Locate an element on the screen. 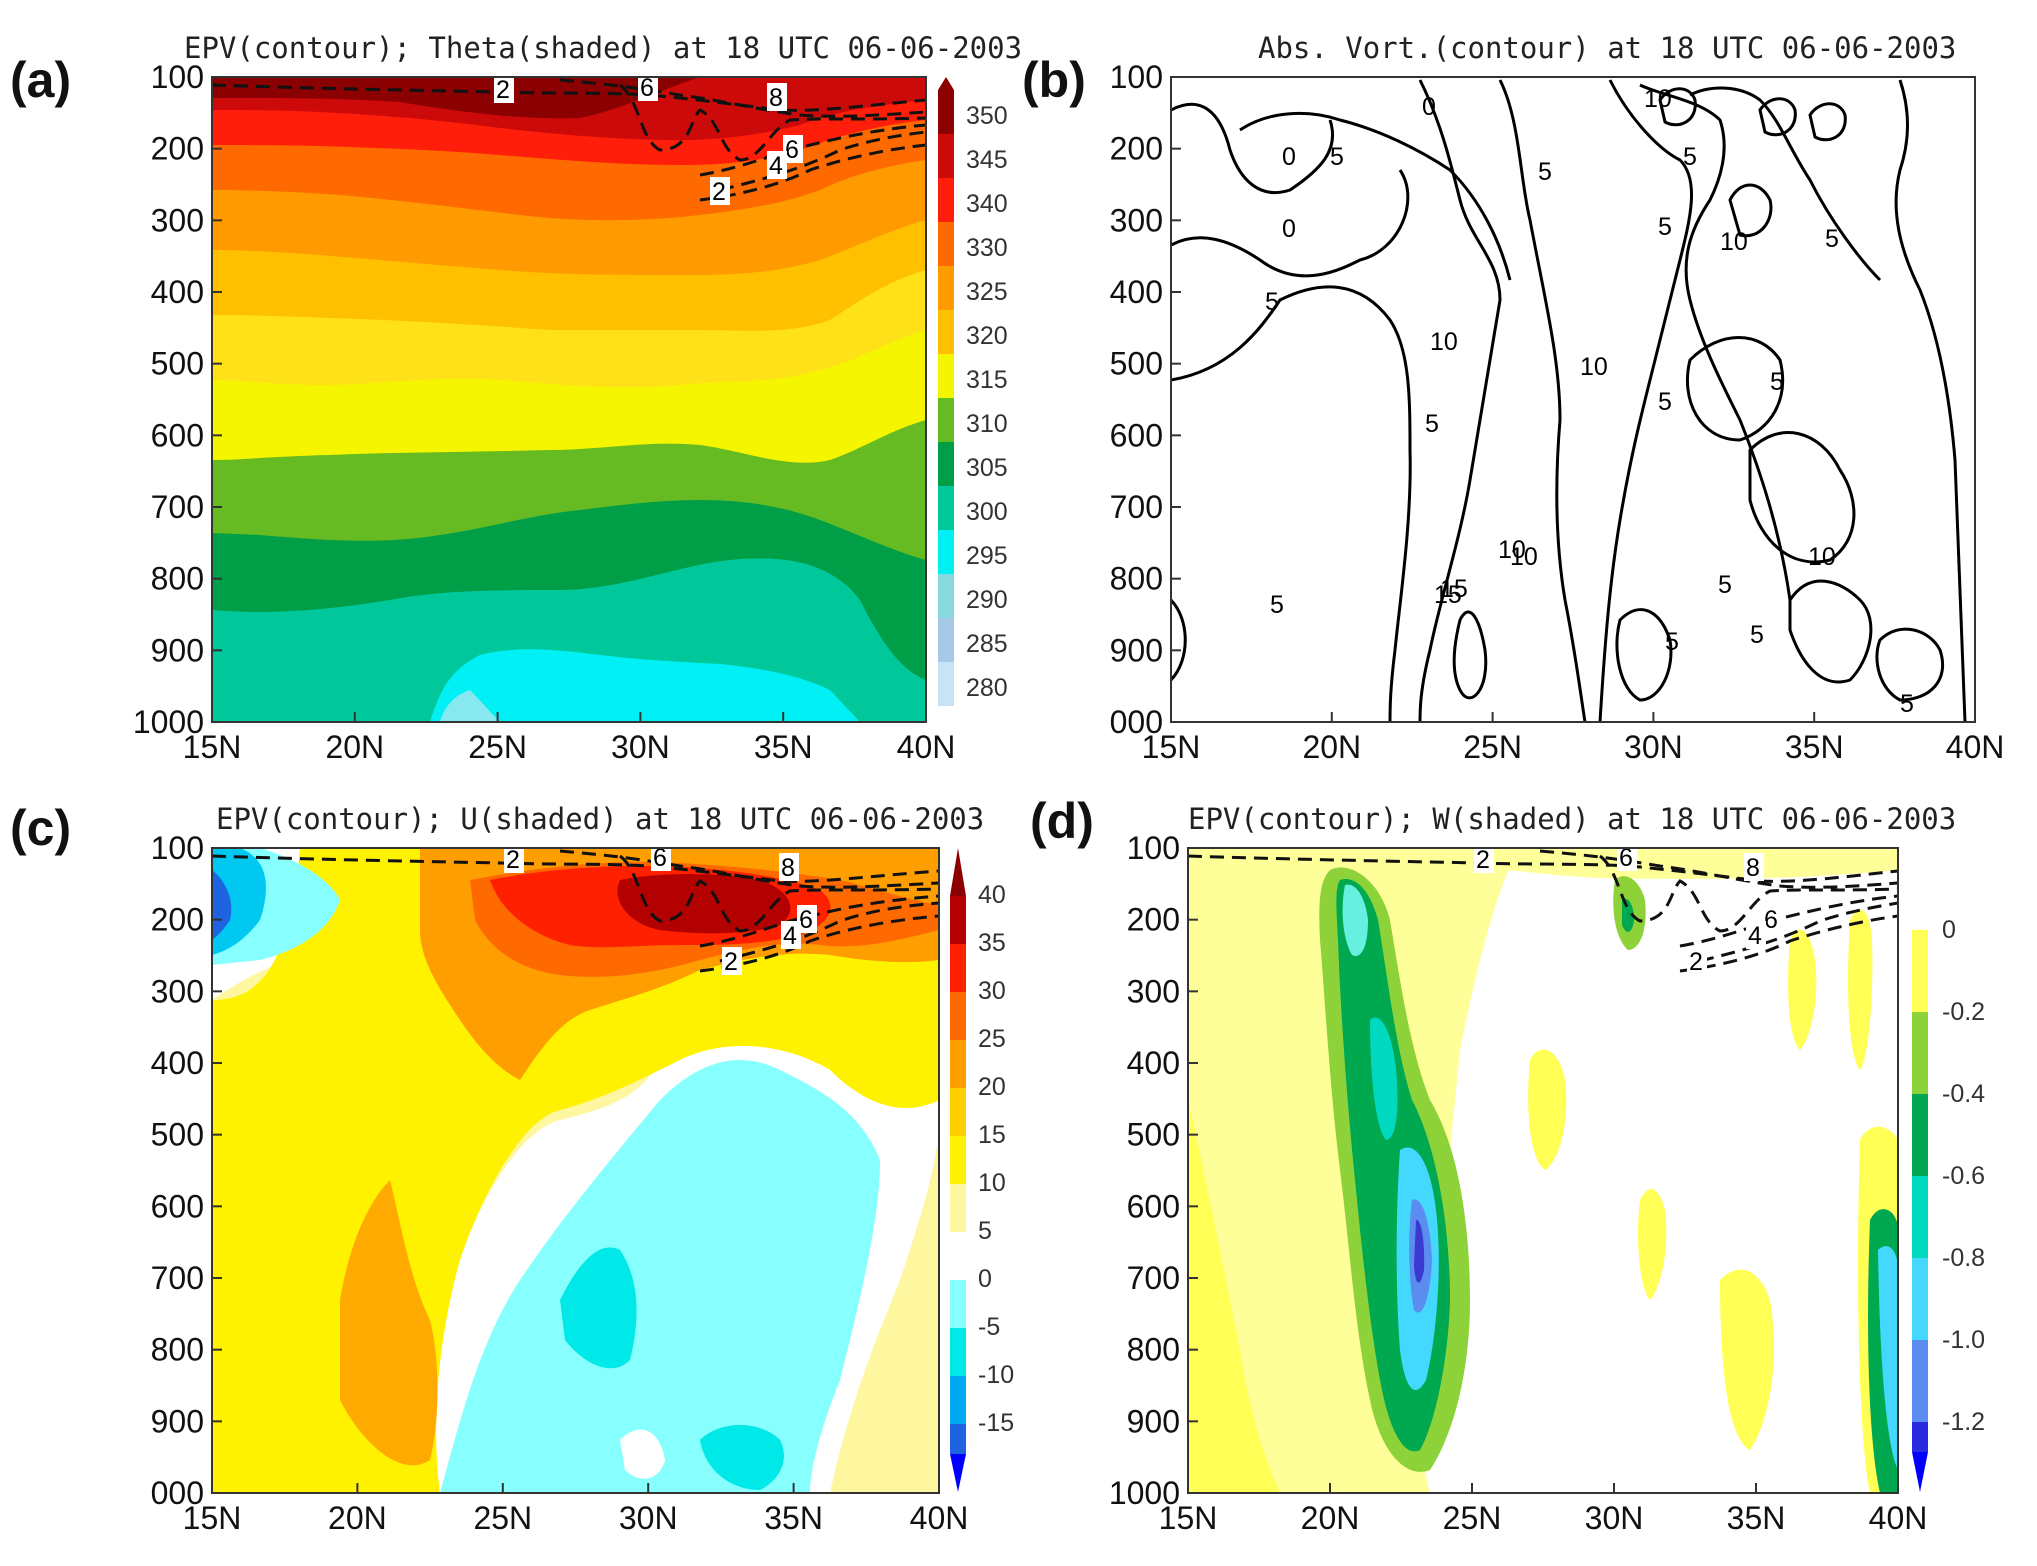 This screenshot has height=1566, width=2037. panel-d-frame is located at coordinates (1543, 1170).